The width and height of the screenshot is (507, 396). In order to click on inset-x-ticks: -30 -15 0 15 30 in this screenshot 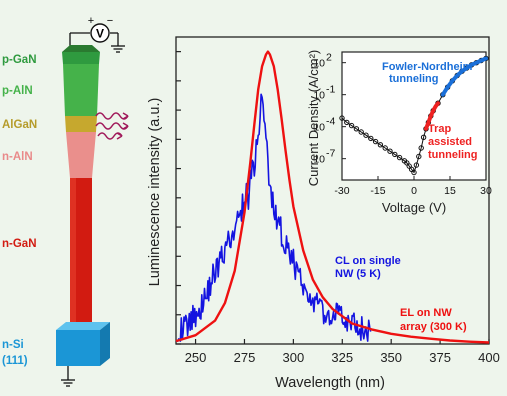, I will do `click(413, 186)`.